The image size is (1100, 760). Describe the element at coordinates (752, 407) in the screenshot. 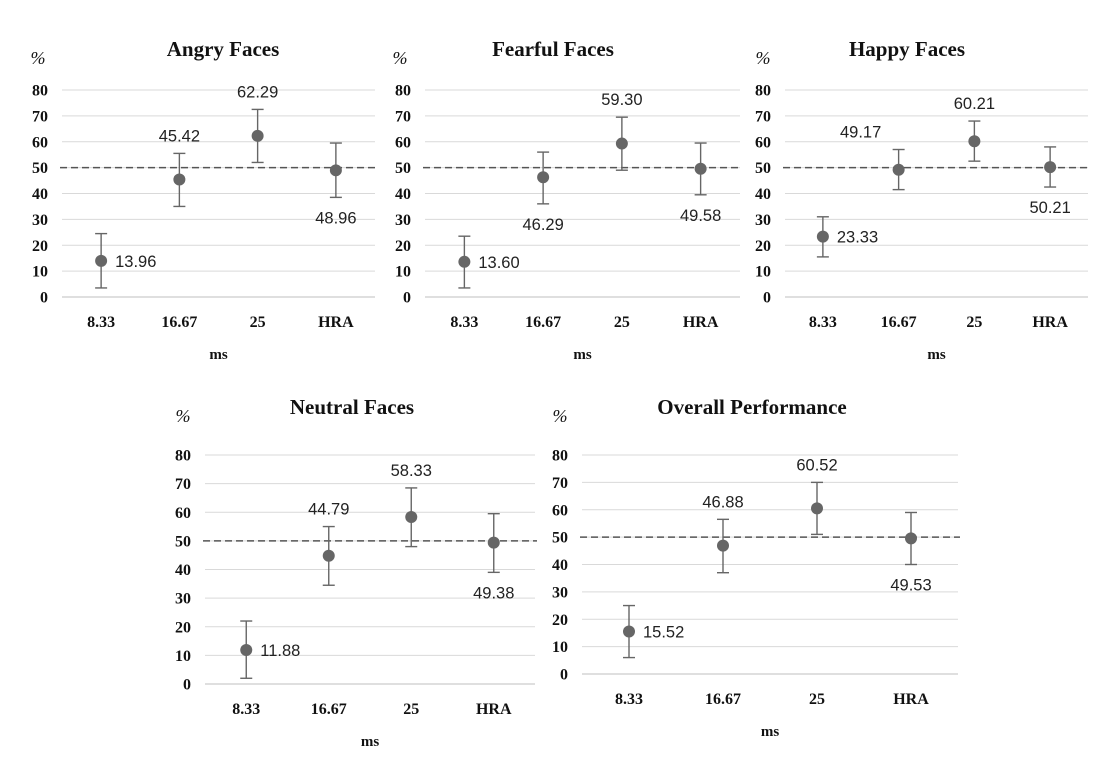

I see `chart-title: Overall Performance` at that location.